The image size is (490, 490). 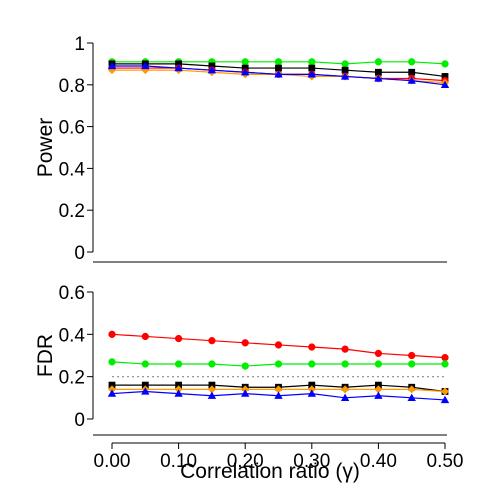 I want to click on y-axis-title: FDR, so click(x=45, y=355).